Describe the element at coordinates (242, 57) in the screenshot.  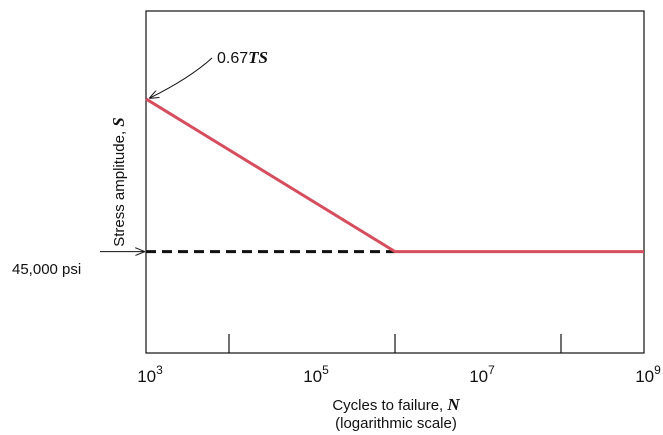
I see `ts-annotation-label: 0.67TS` at that location.